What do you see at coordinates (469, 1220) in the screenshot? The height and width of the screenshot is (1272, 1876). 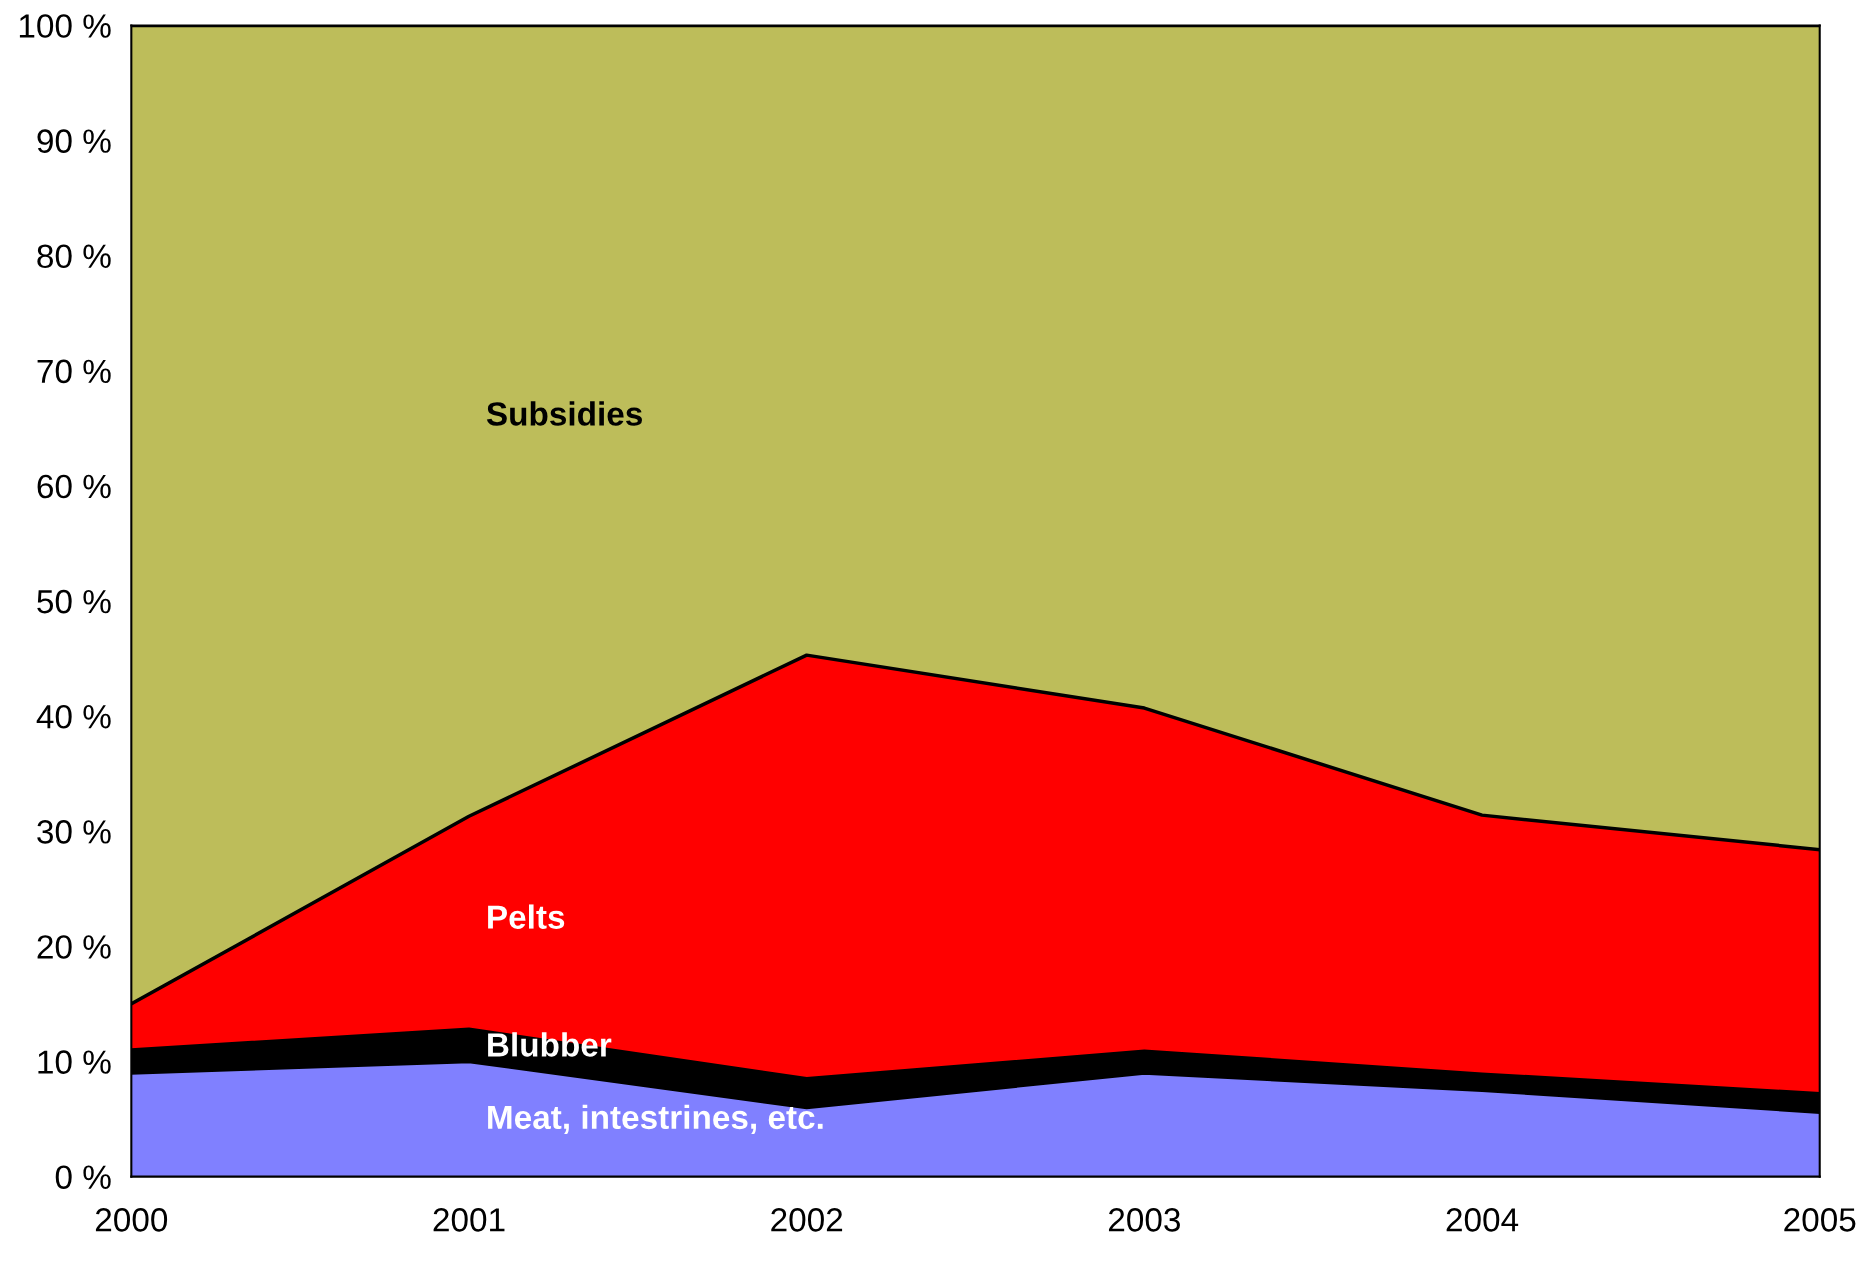 I see `x-tick-label: 2001` at bounding box center [469, 1220].